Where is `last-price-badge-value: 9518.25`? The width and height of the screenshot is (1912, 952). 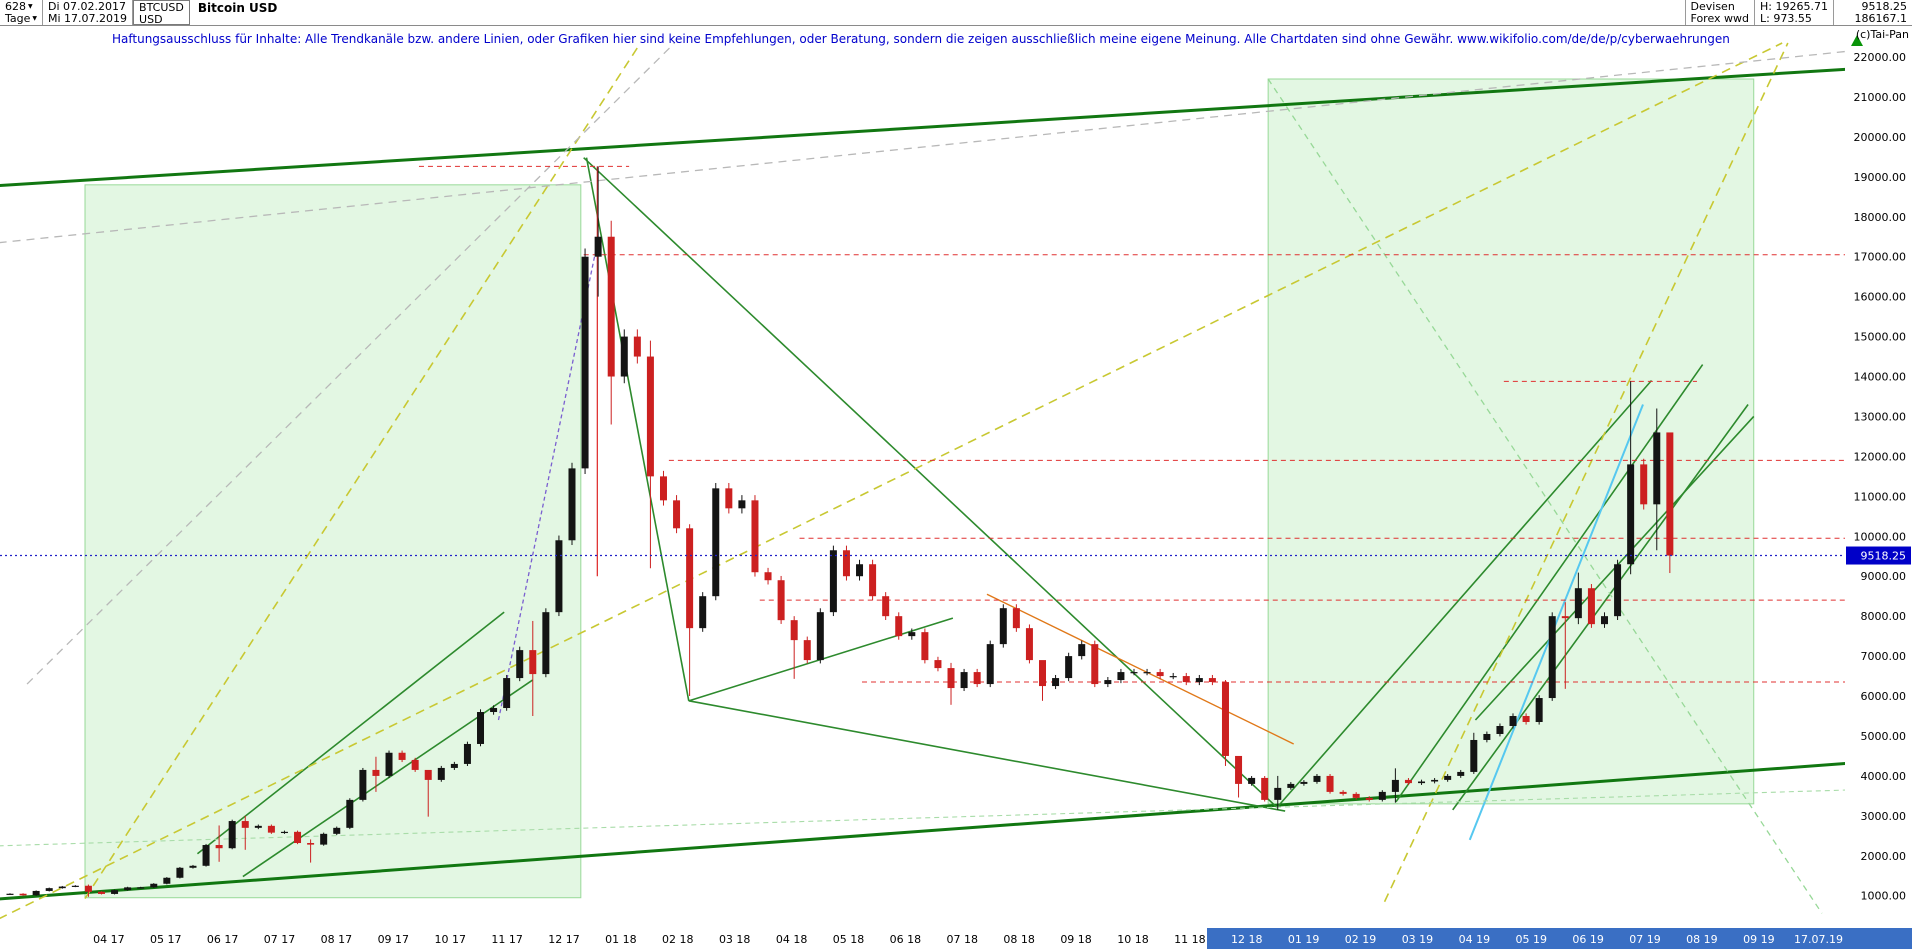 last-price-badge-value: 9518.25 is located at coordinates (1884, 556).